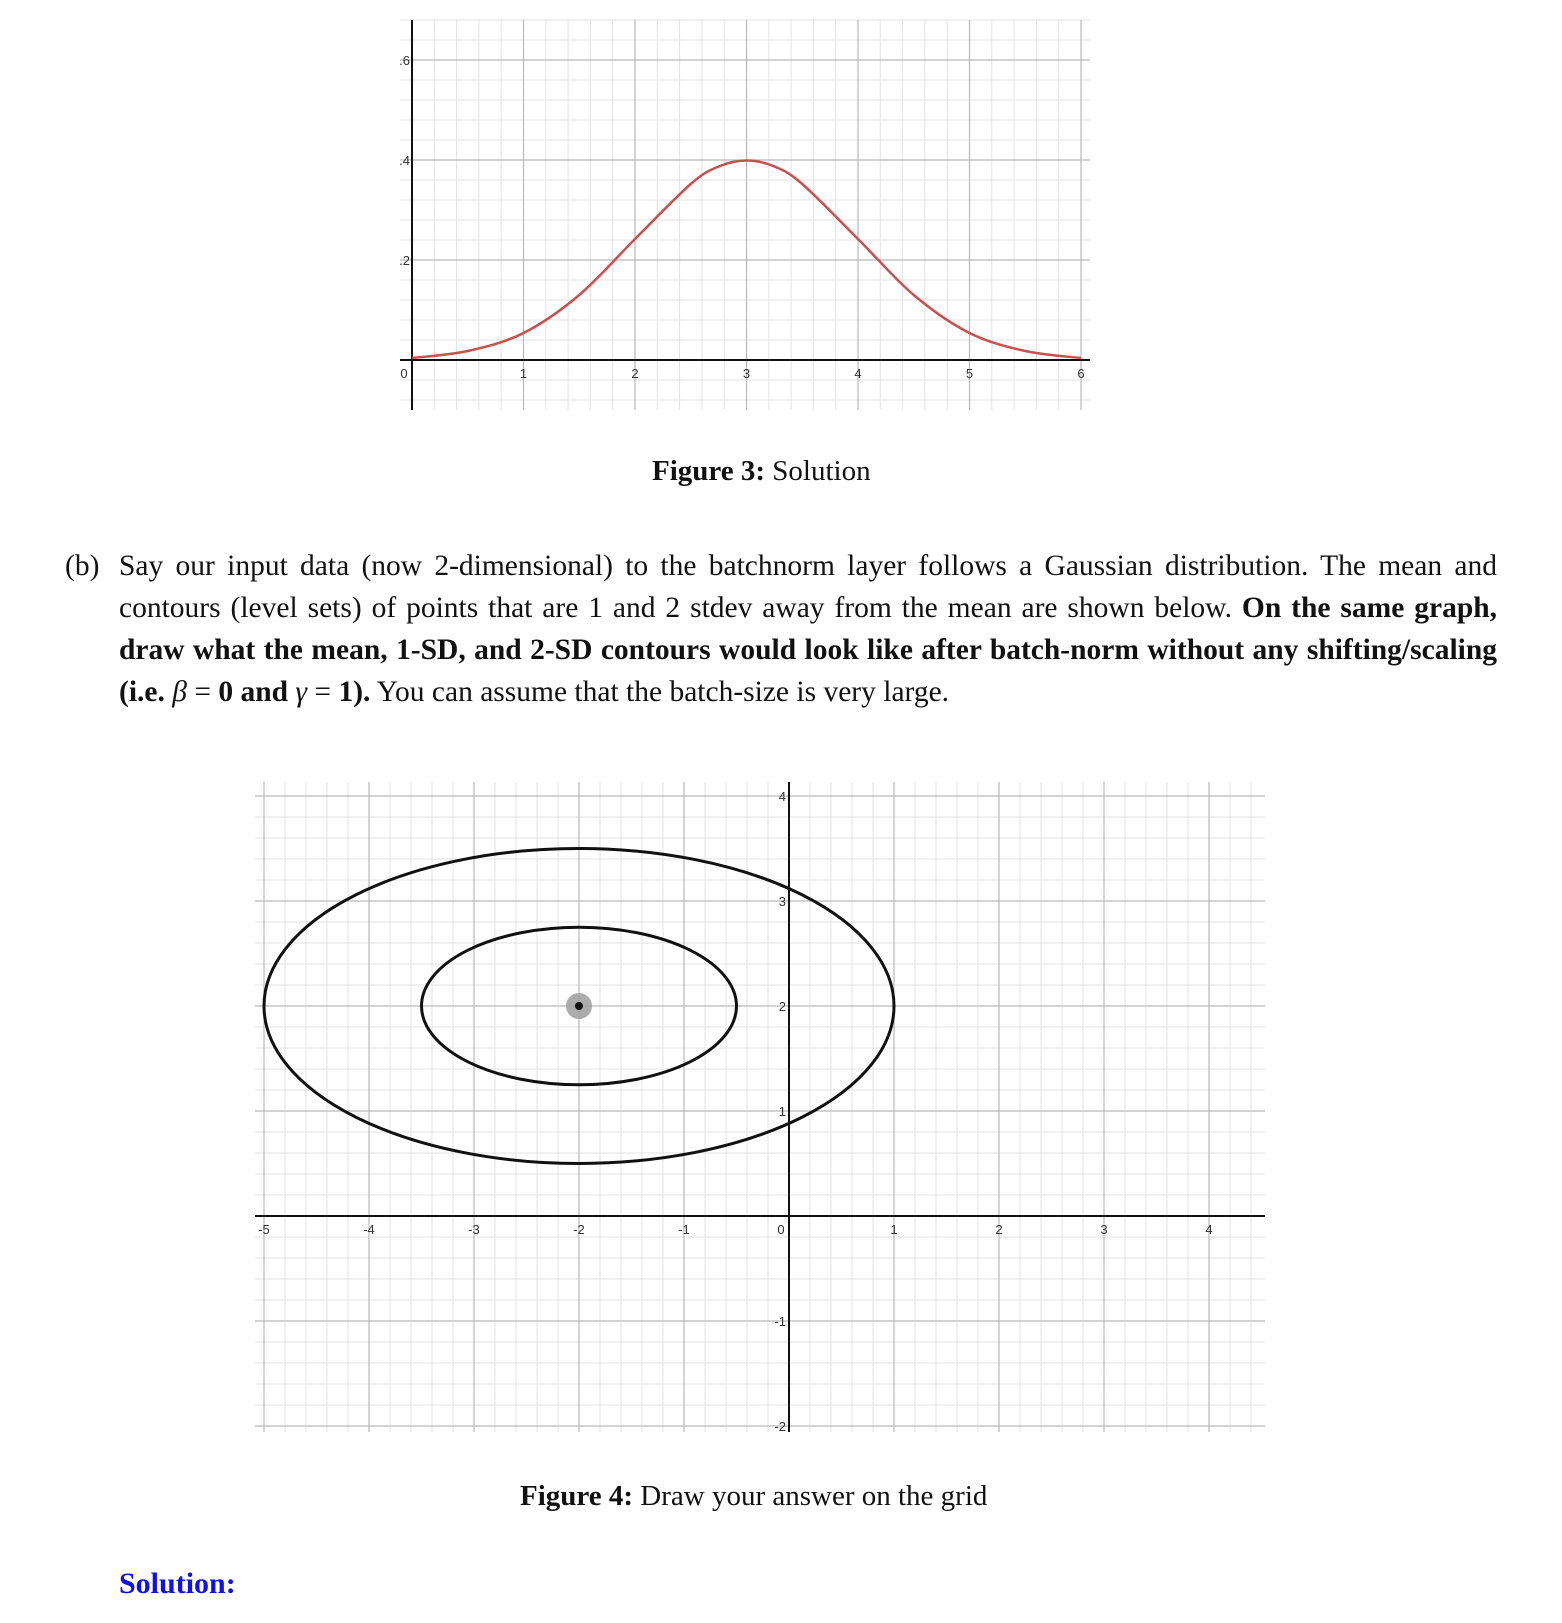  I want to click on y-tick-label: 0.2, so click(405, 260).